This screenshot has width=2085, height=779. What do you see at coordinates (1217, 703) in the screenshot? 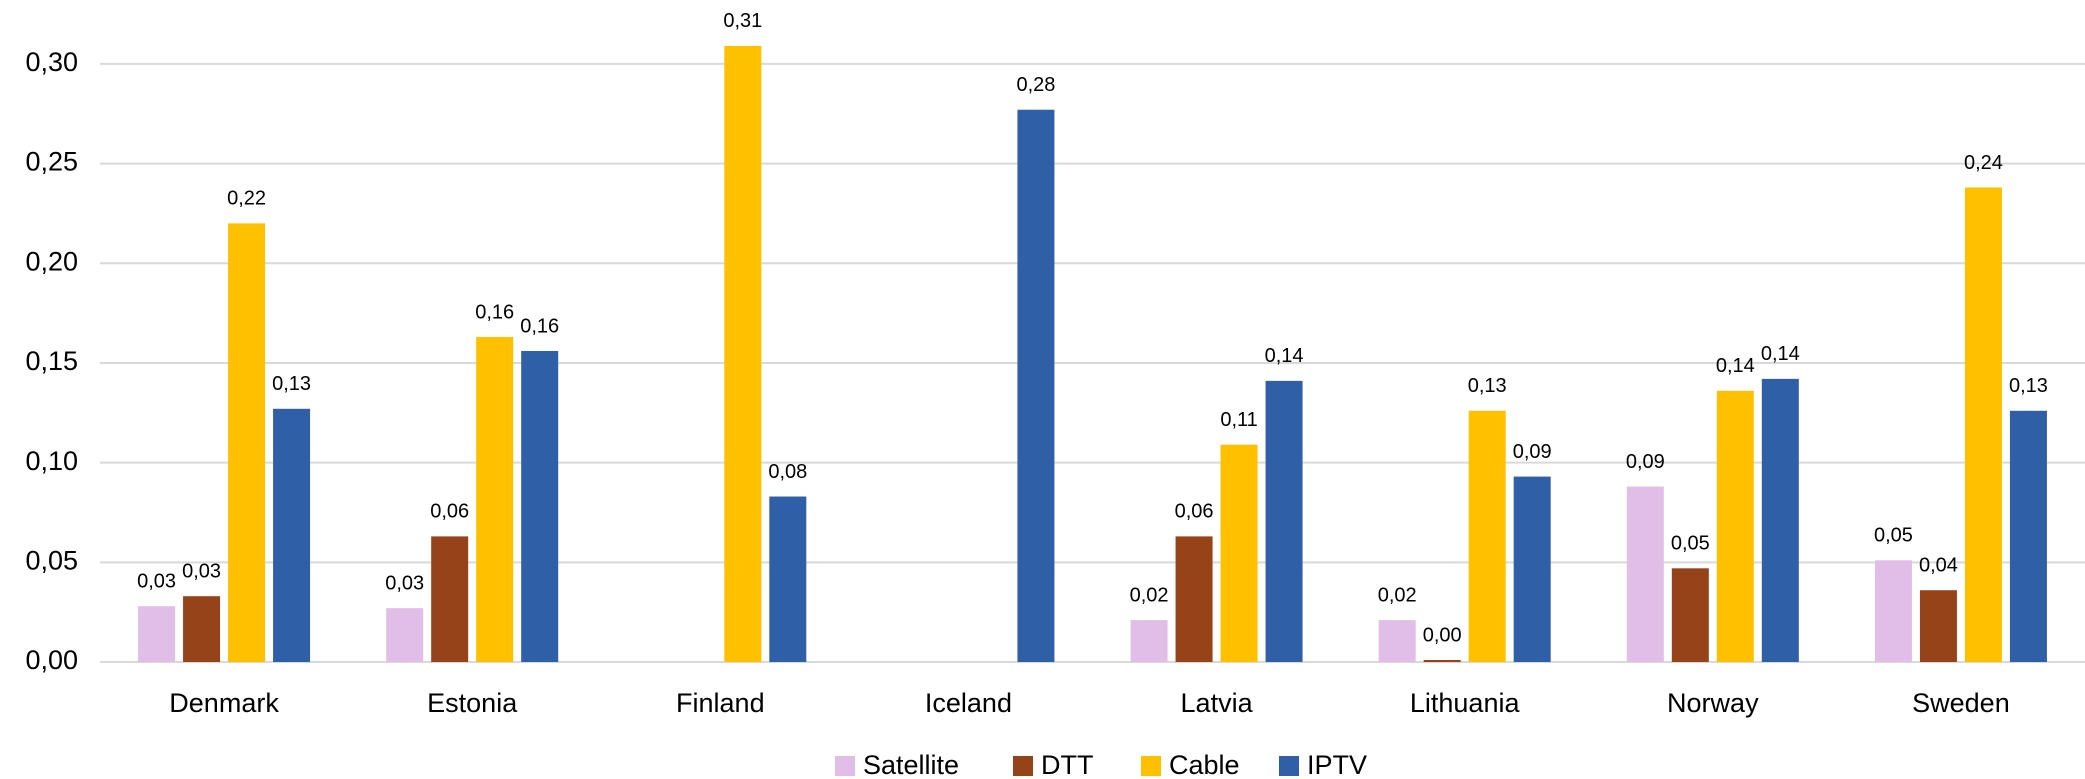
I see `x-tick-label: Latvia` at bounding box center [1217, 703].